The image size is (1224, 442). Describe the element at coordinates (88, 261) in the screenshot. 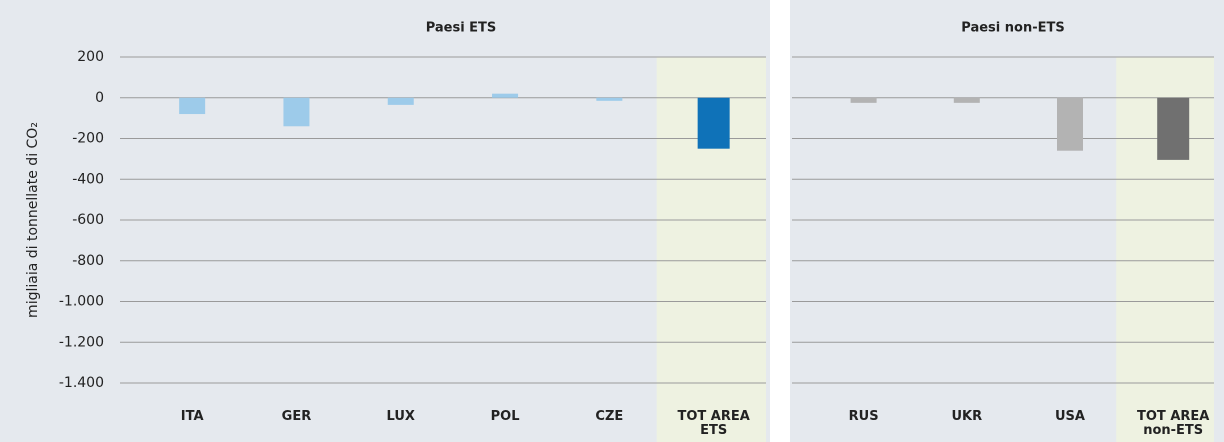

I see `y-tick-label: -800` at that location.